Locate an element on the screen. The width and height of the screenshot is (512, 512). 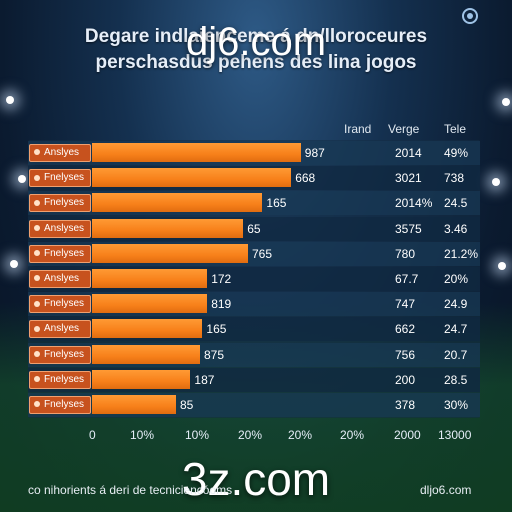
tele-cell: 24.7 is located at coordinates (456, 329).